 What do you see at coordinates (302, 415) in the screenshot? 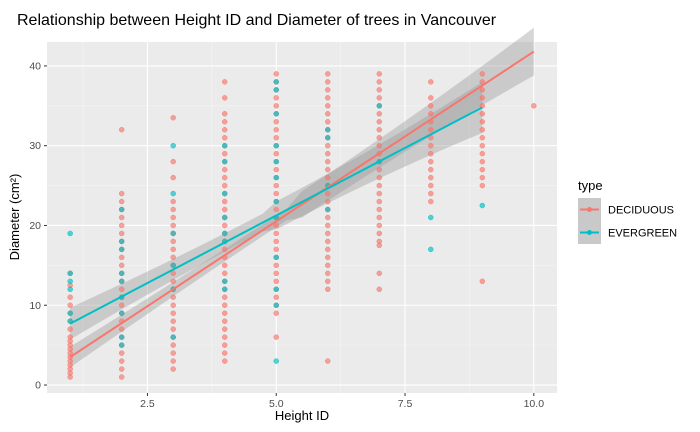
I see `x-axis-title: Height ID` at bounding box center [302, 415].